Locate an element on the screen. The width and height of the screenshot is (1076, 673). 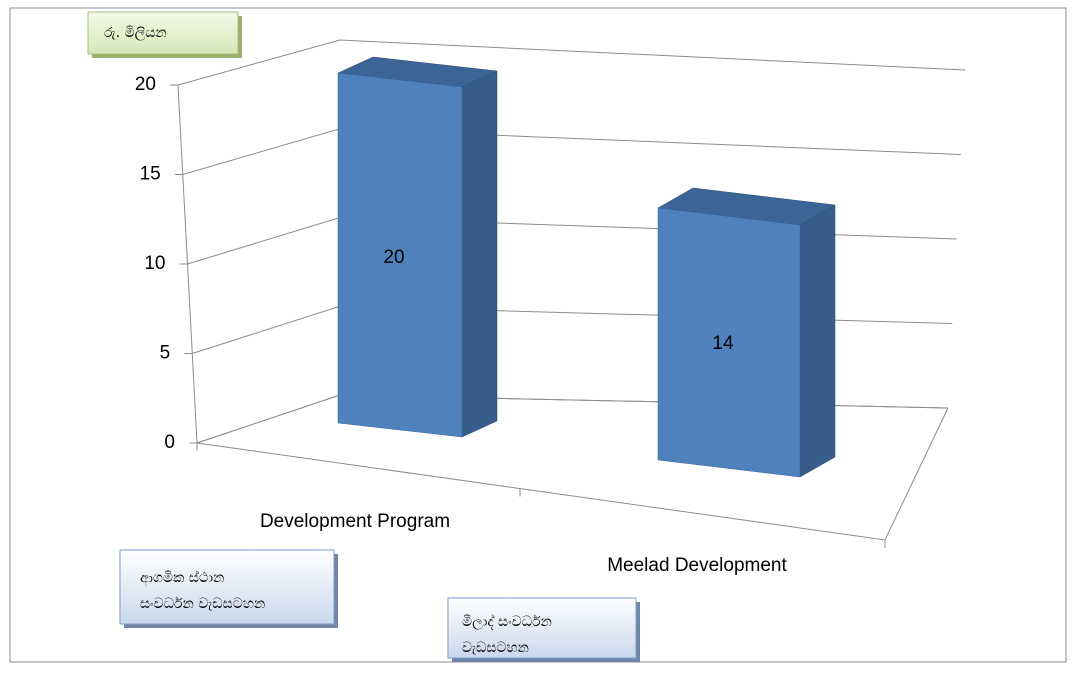
x-tick-label: Development Program is located at coordinates (355, 521).